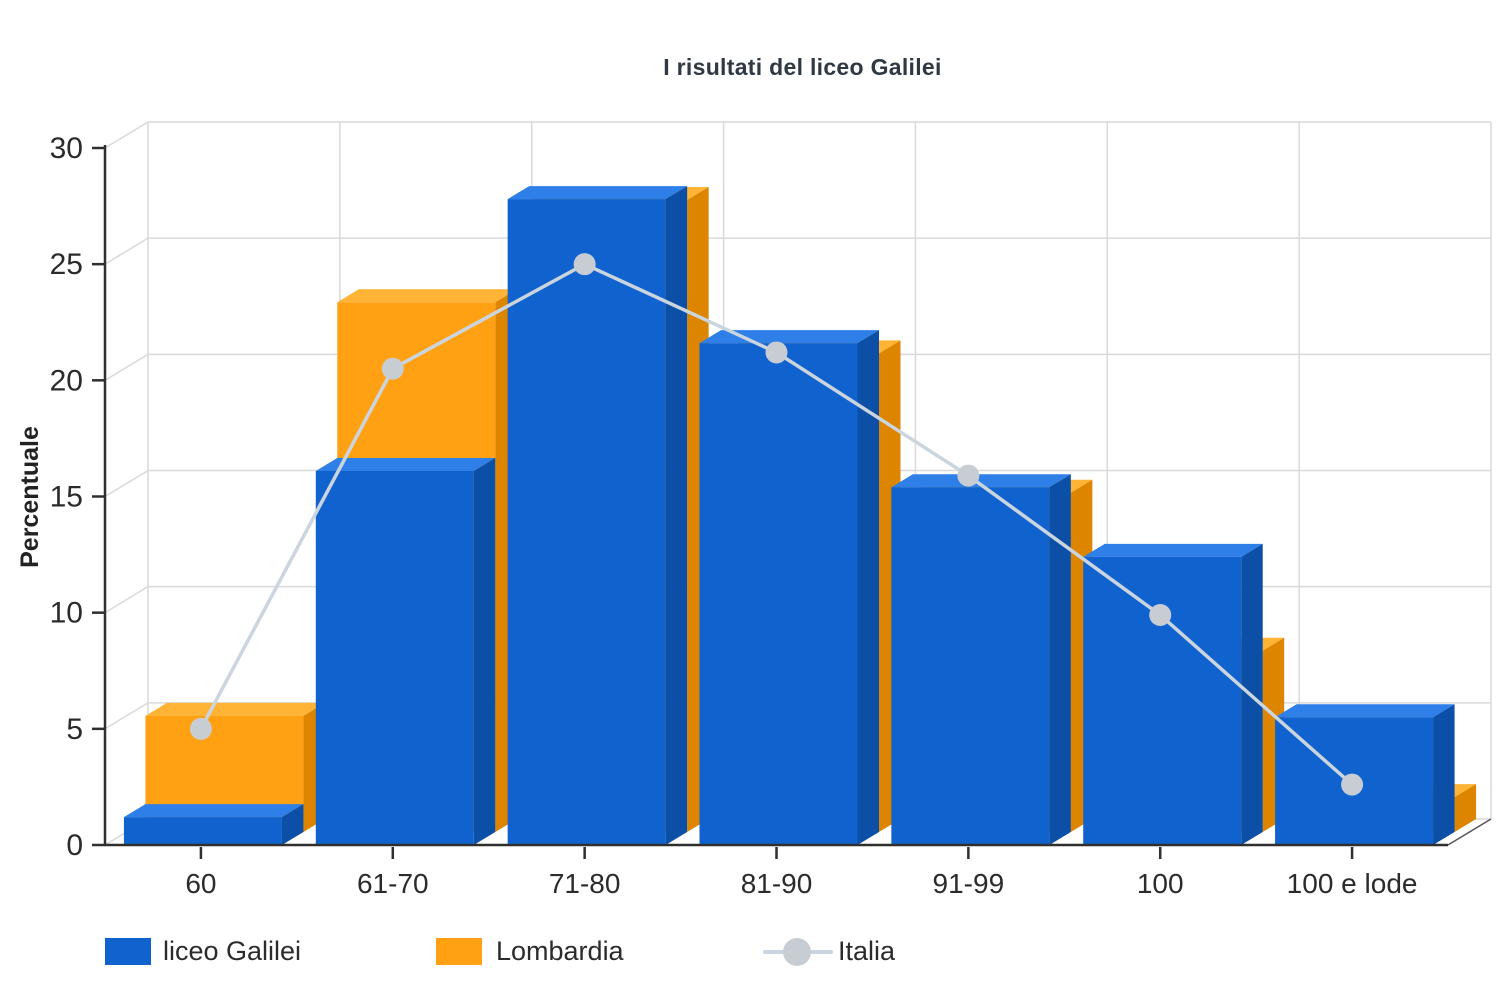 Image resolution: width=1500 pixels, height=1000 pixels. I want to click on x-tick-label: 91-99, so click(969, 883).